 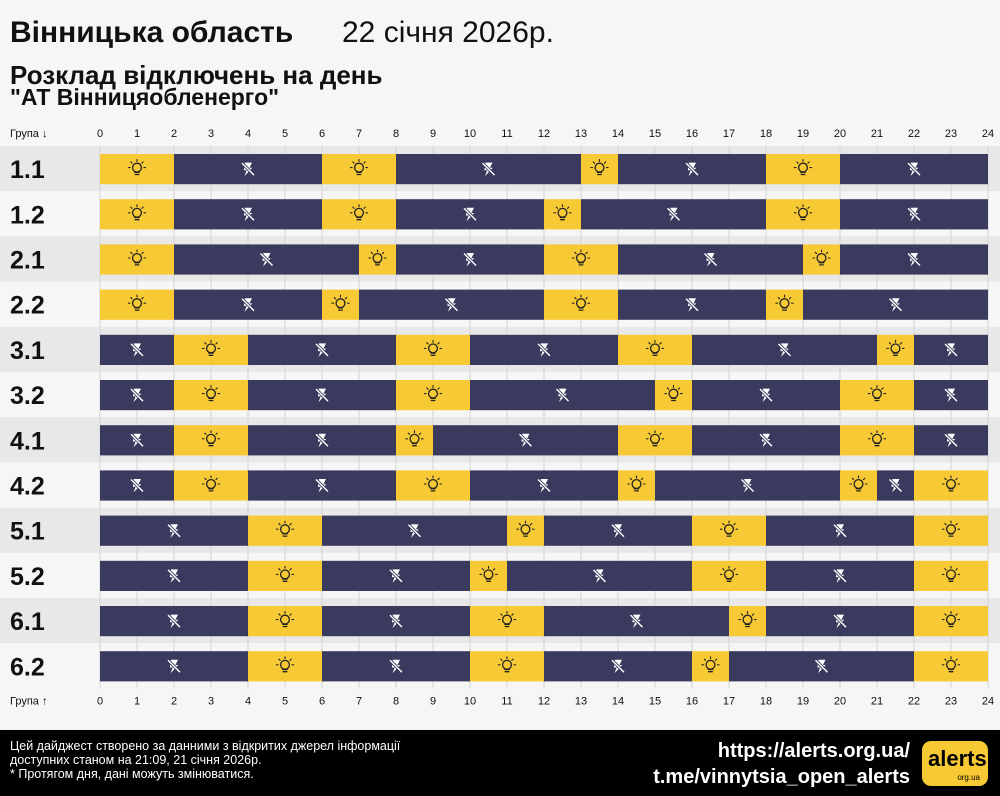 I want to click on group-label: 6.1, so click(x=27, y=622).